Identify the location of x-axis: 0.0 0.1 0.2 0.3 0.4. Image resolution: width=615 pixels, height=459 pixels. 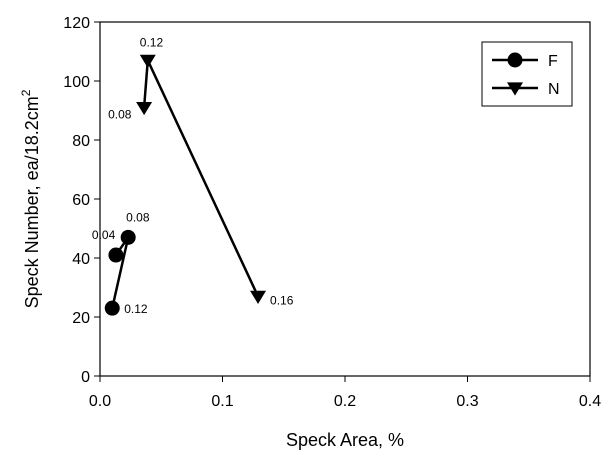
(345, 393).